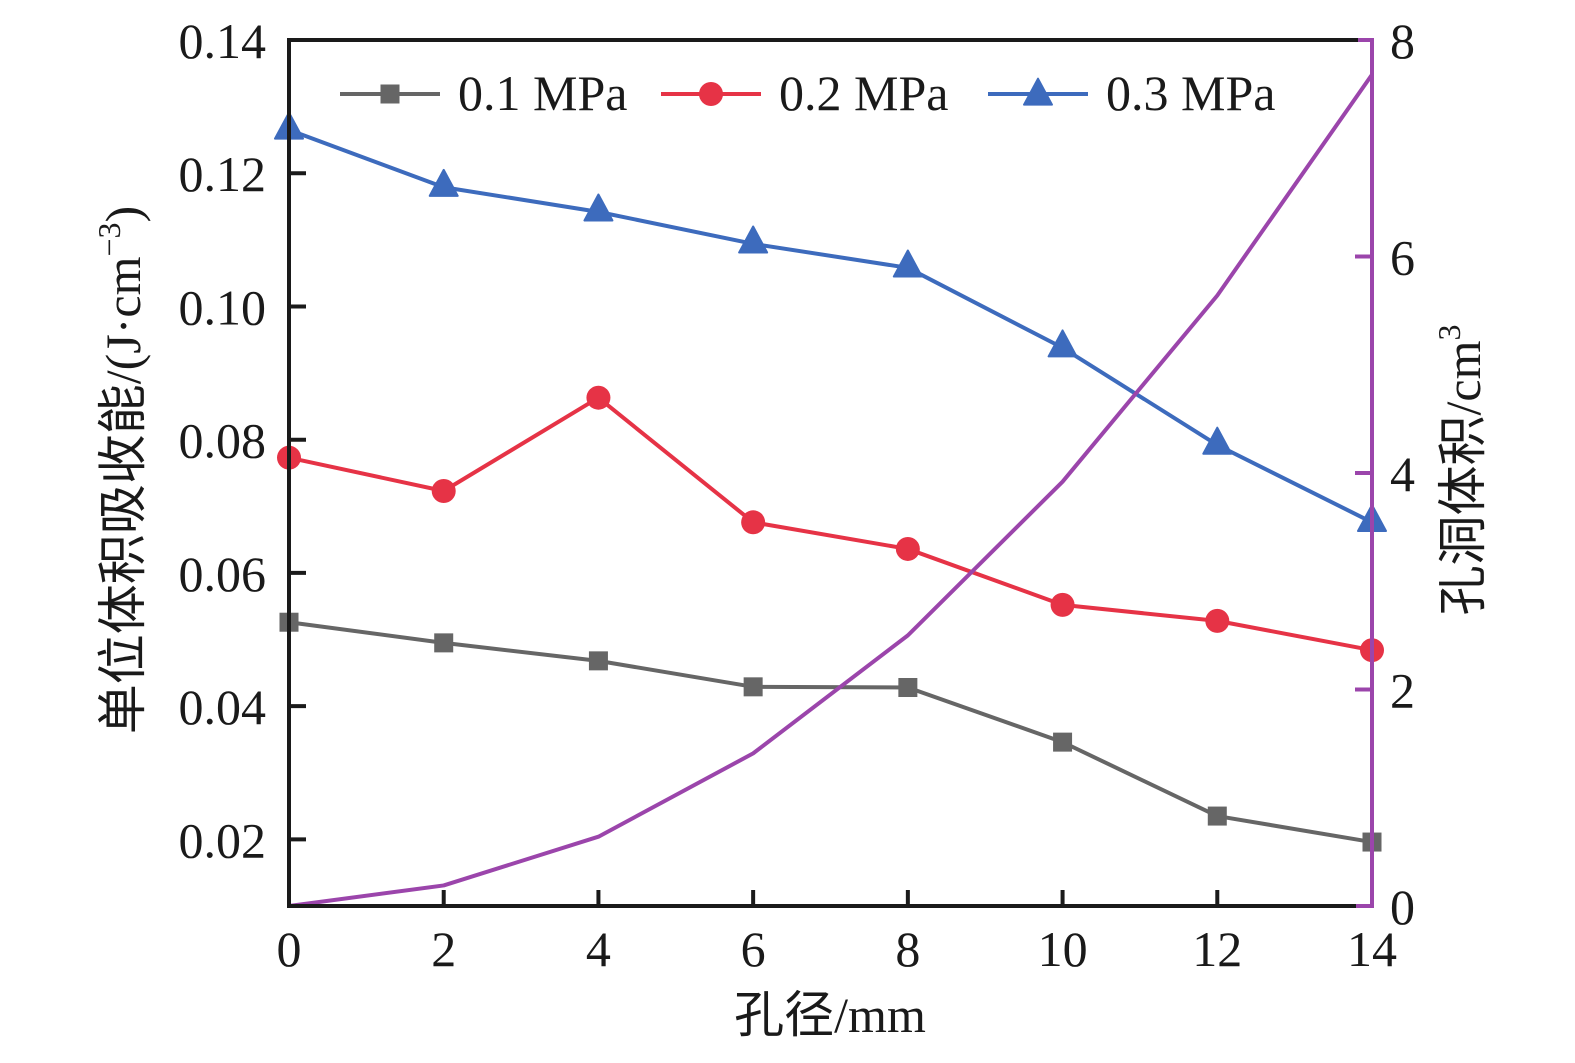 The height and width of the screenshot is (1063, 1575). I want to click on y-axis-title: 单位体积吸收能/(J·cm−3), so click(121, 470).